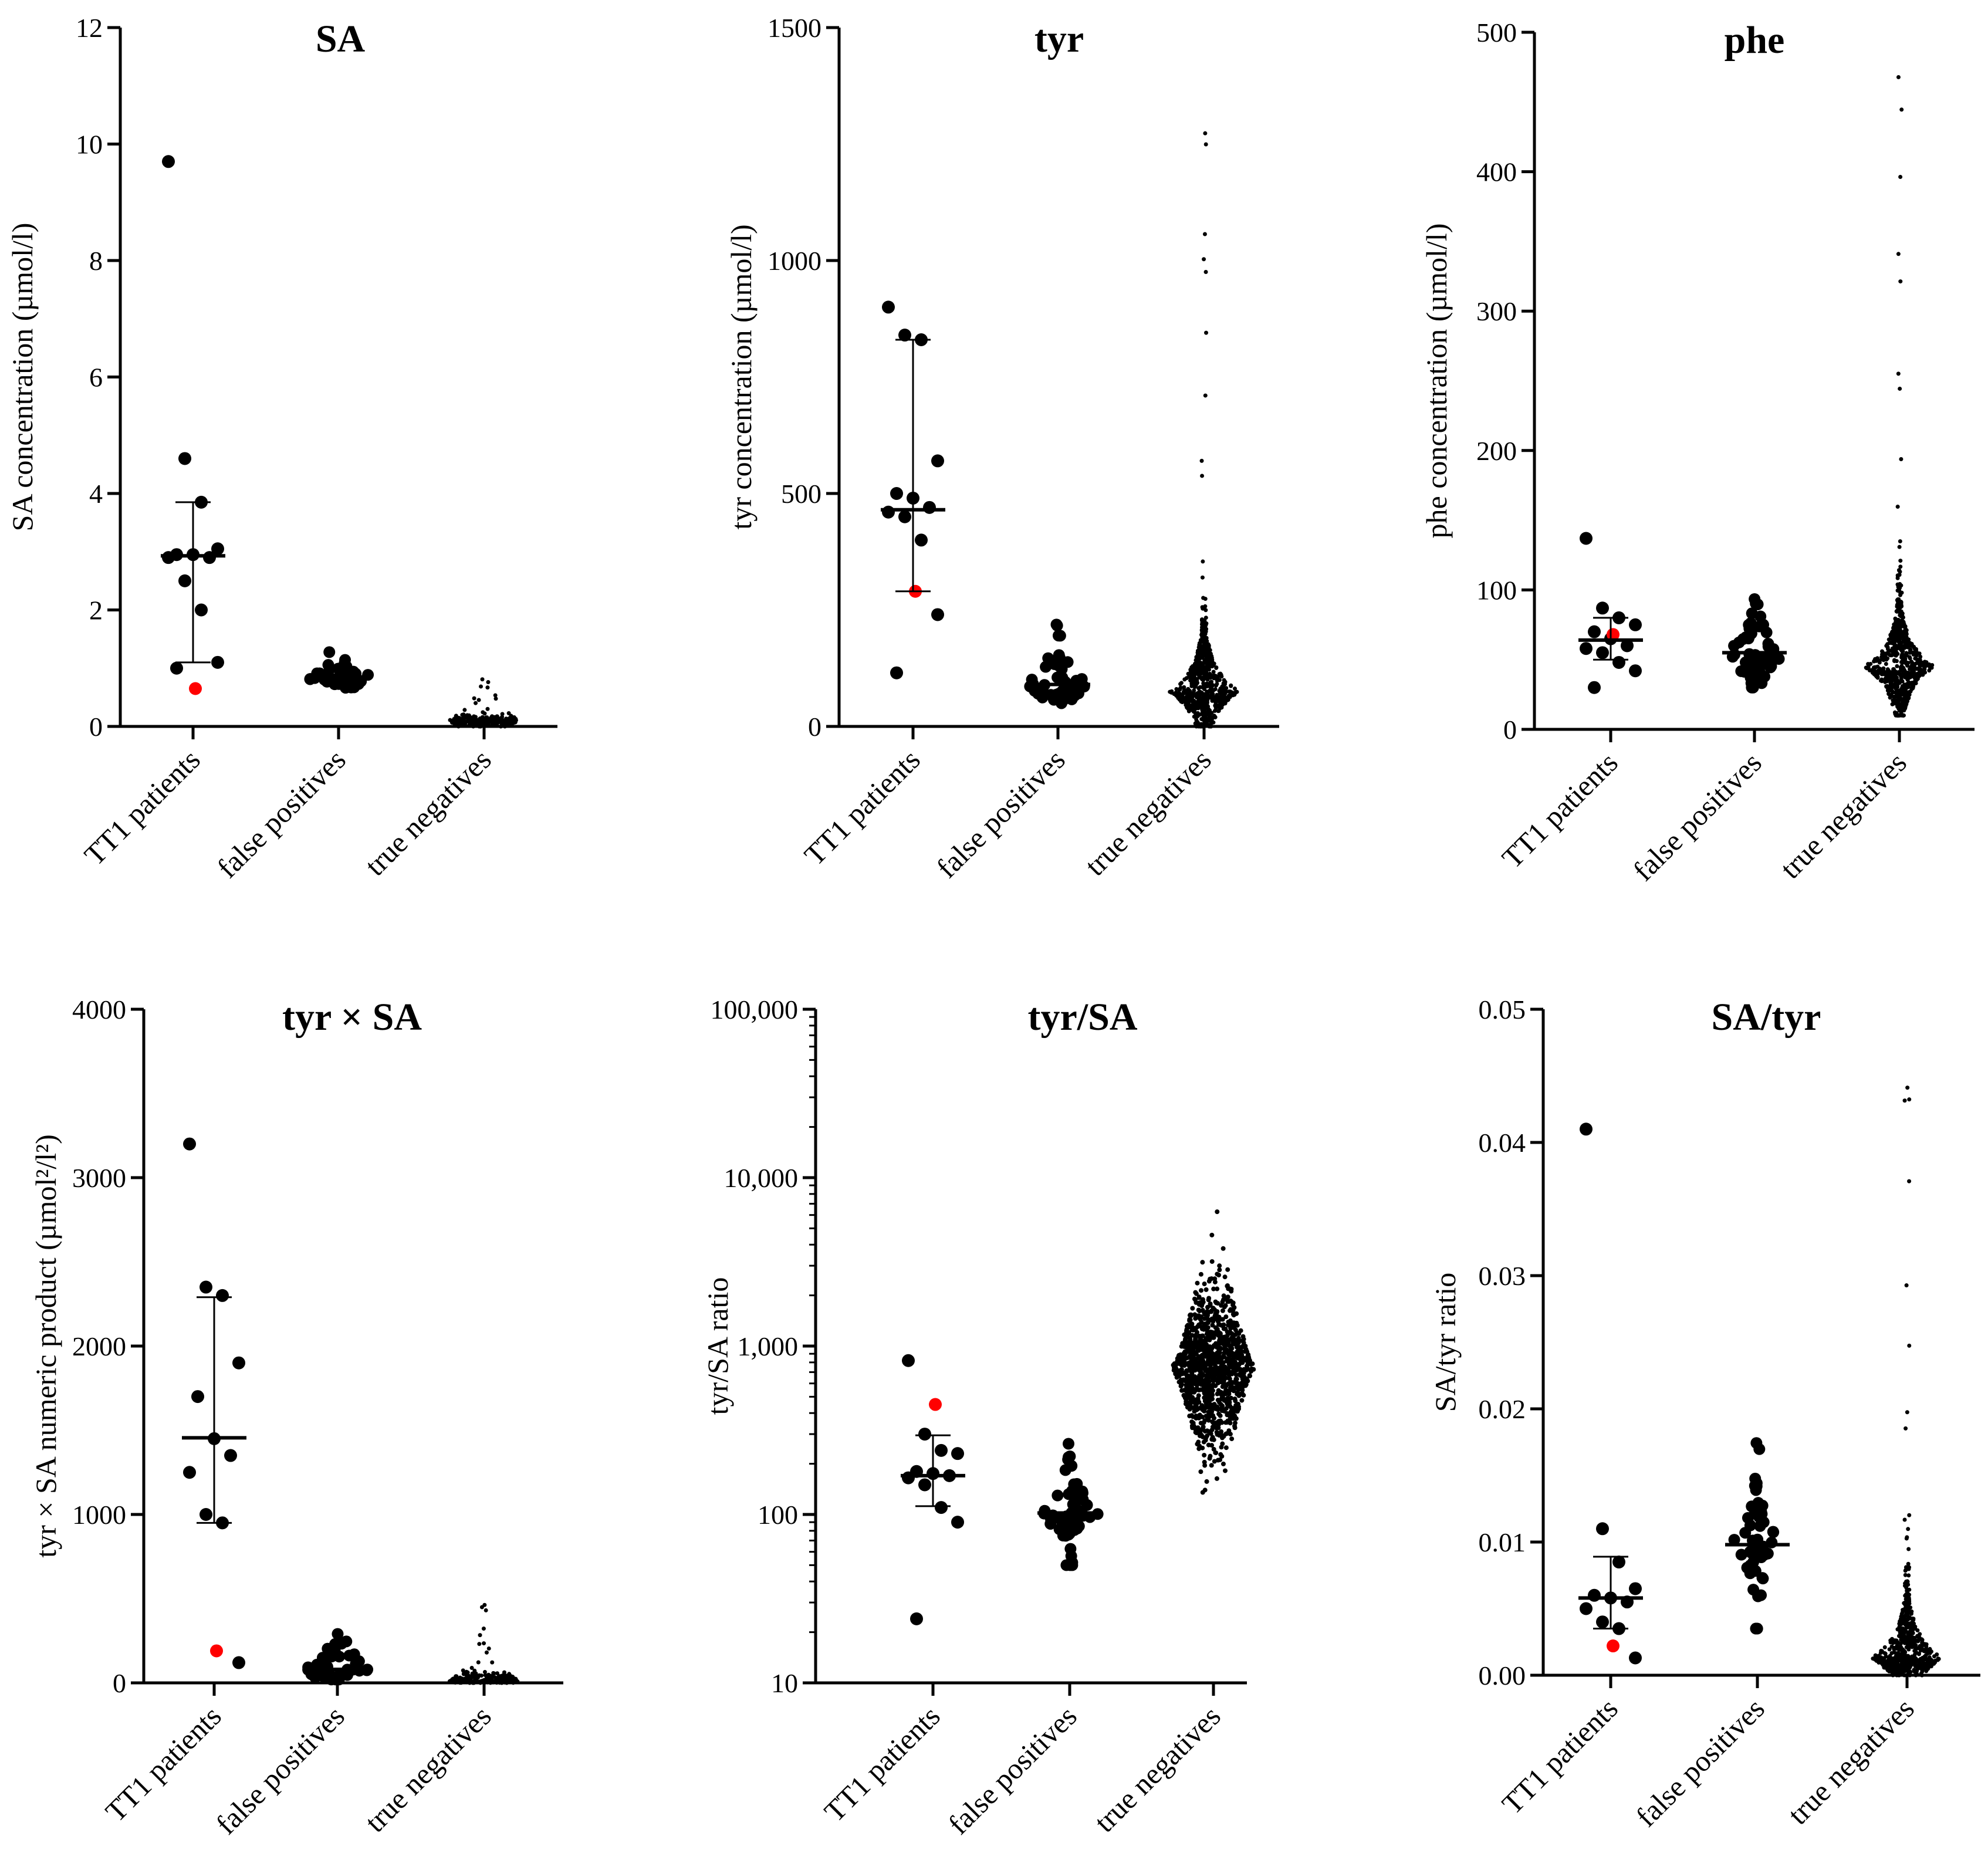 This screenshot has width=1988, height=1863. What do you see at coordinates (99, 1010) in the screenshot?
I see `y-tick-label: 4000` at bounding box center [99, 1010].